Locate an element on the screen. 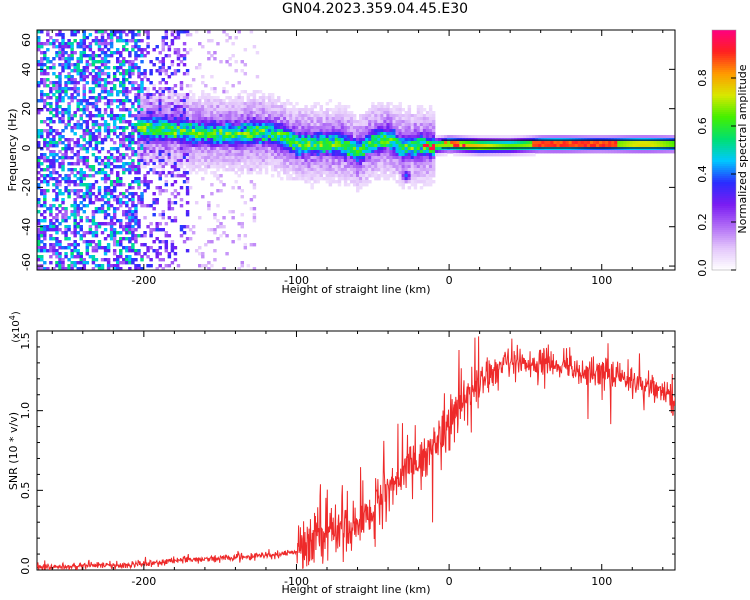  colorbar-step is located at coordinates (724, 45).